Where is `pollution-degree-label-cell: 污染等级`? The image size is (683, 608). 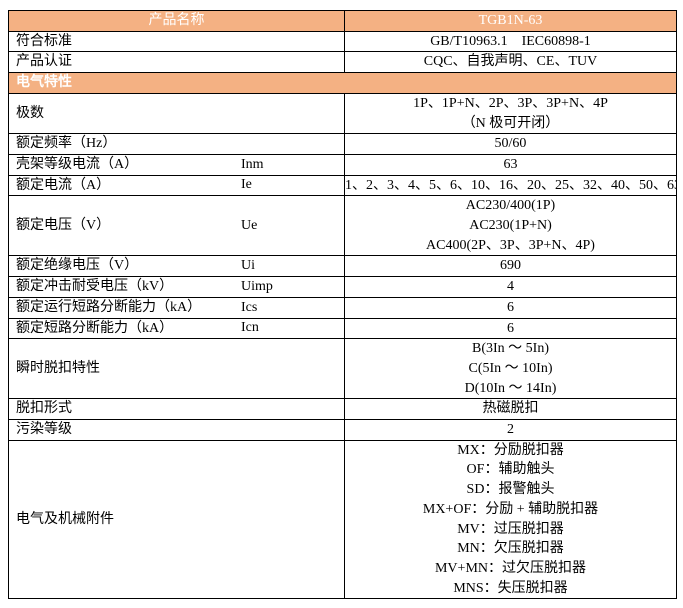
pollution-degree-label-cell: 污染等级 is located at coordinates (176, 430).